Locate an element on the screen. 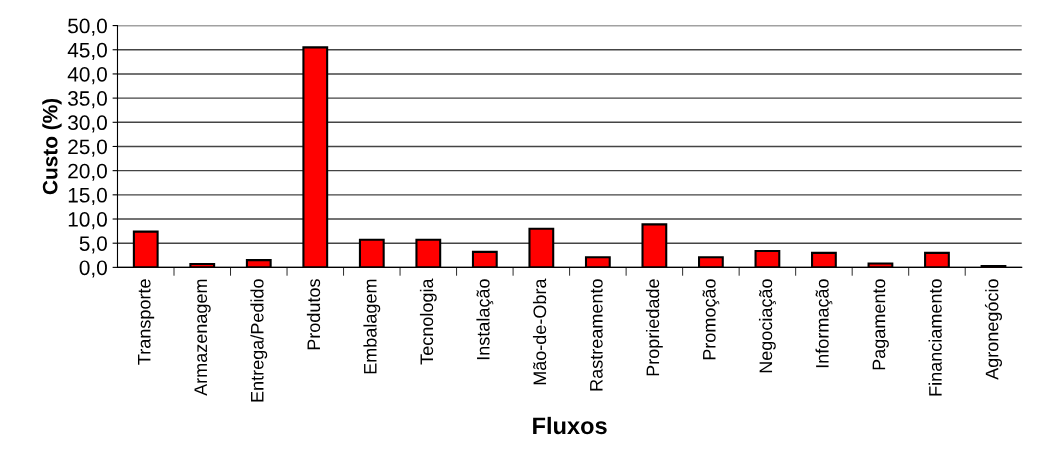  x-tick-label: Propriedade is located at coordinates (654, 327).